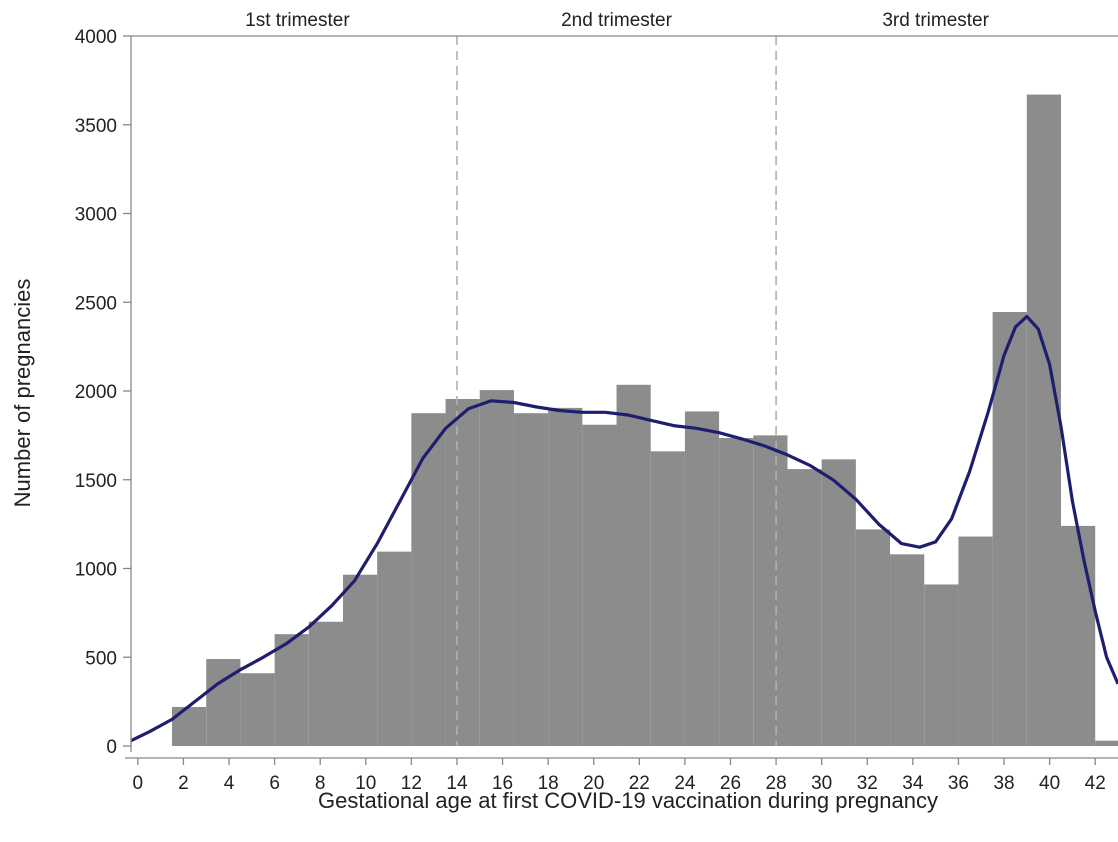  What do you see at coordinates (96, 215) in the screenshot?
I see `y-tick-label: 3000` at bounding box center [96, 215].